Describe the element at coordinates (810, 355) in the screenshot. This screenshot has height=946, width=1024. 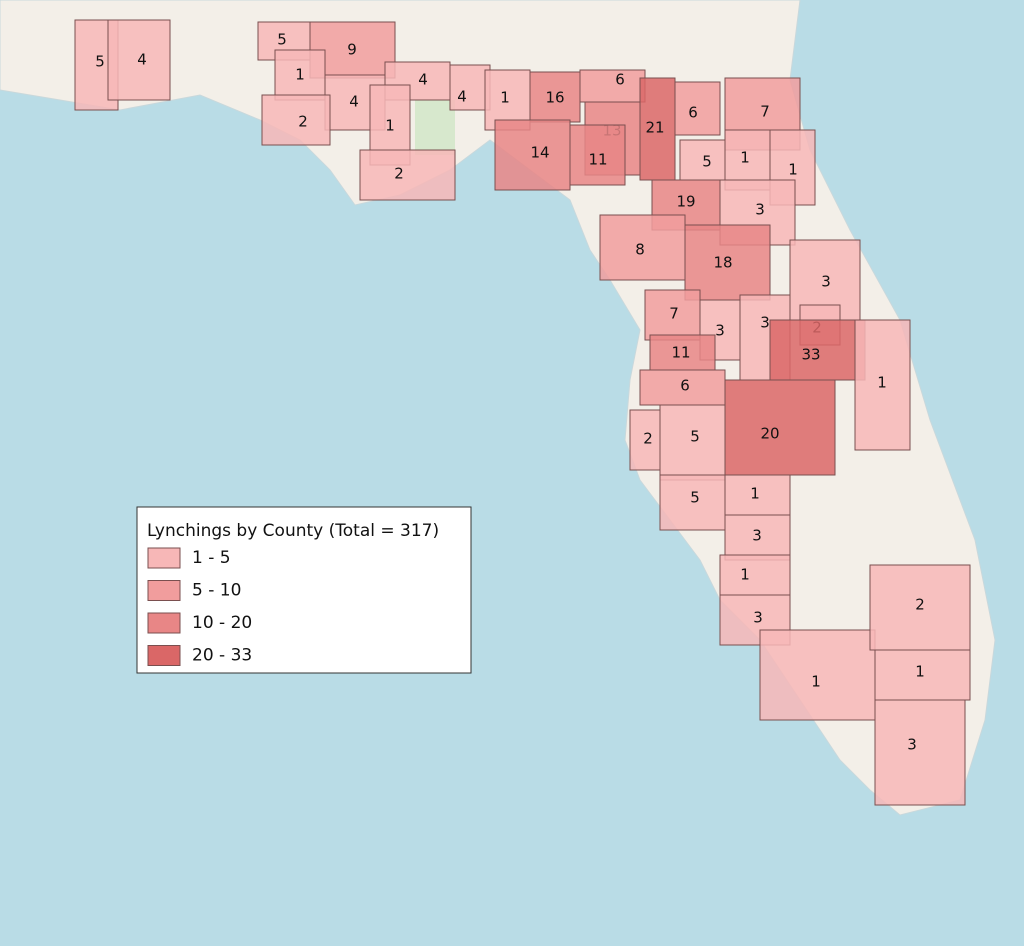
I see `county-label: 33` at that location.